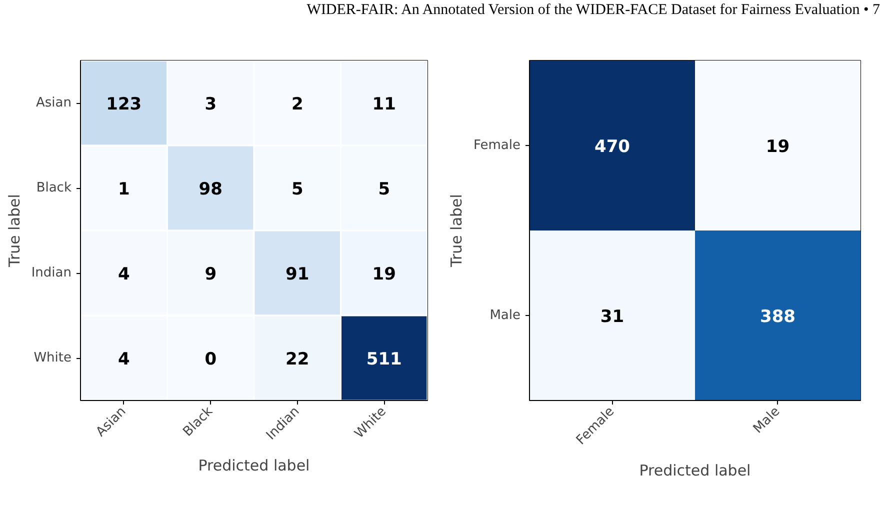 Image resolution: width=889 pixels, height=510 pixels. Describe the element at coordinates (778, 317) in the screenshot. I see `data-label: 388` at that location.